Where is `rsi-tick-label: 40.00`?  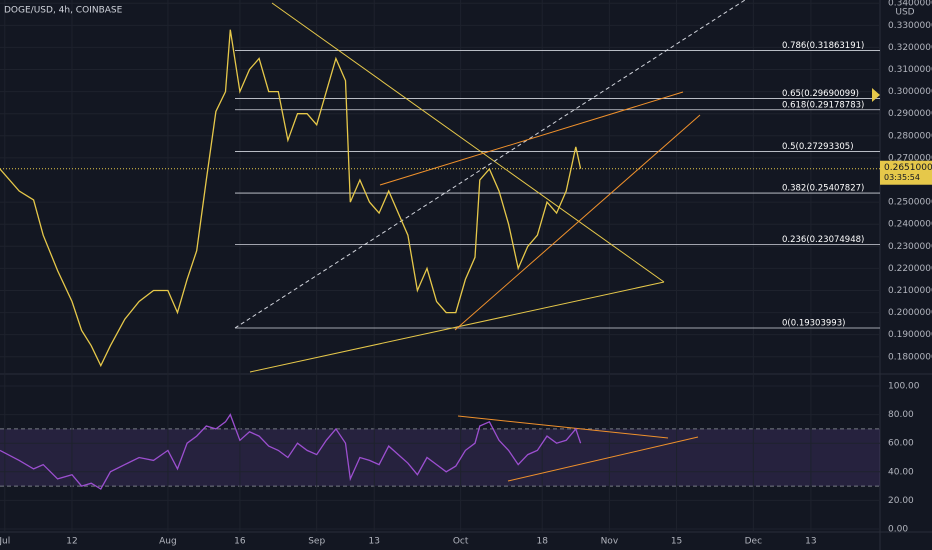
rsi-tick-label: 40.00 is located at coordinates (901, 472).